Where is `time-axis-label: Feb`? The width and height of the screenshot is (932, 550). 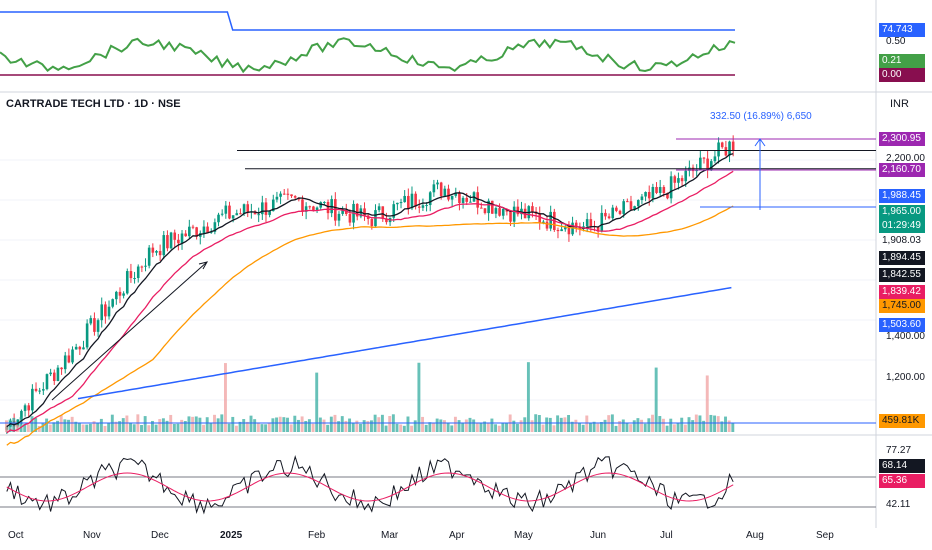
time-axis-label: Feb is located at coordinates (317, 535).